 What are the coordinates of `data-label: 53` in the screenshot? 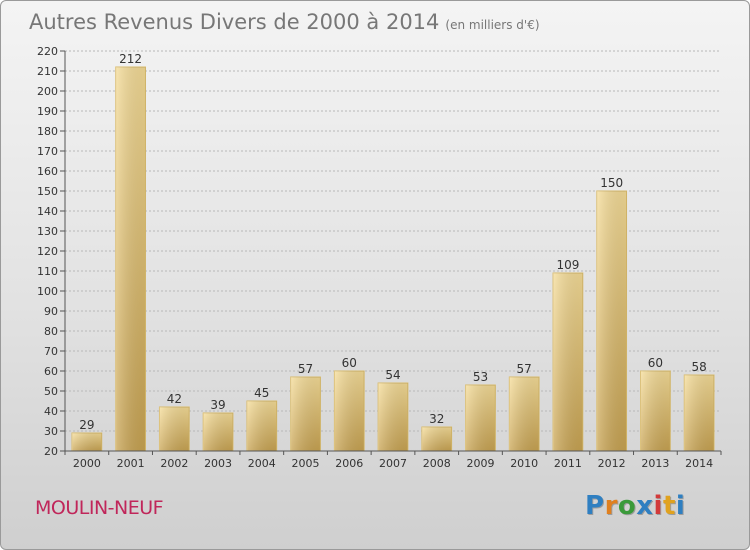 It's located at (480, 377).